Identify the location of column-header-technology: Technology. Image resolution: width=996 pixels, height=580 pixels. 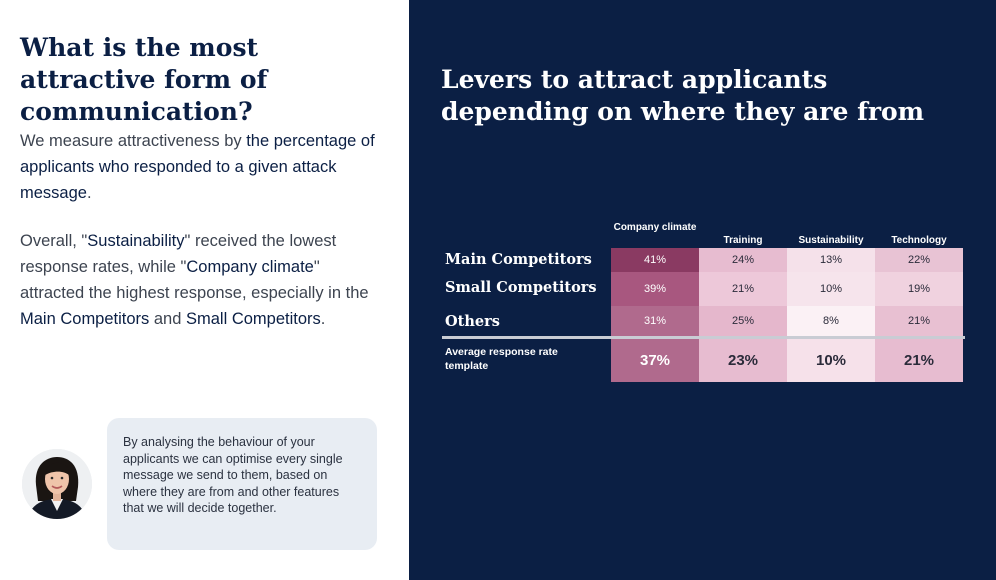
(919, 240).